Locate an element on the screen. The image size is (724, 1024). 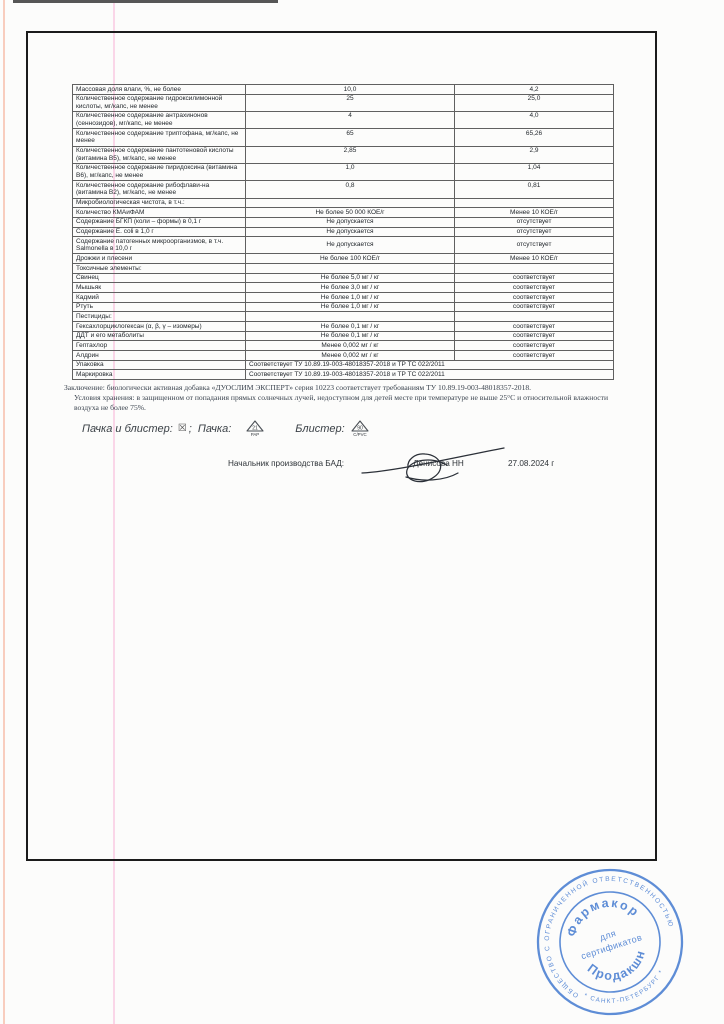
spec-parameter-cell: Содержание Е. coli в 1,0 г is located at coordinates (159, 232).